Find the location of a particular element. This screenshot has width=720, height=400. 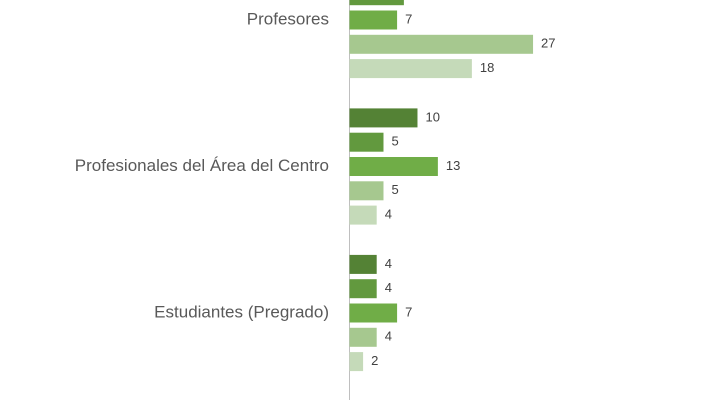

data-label: 8 is located at coordinates (415, 1).